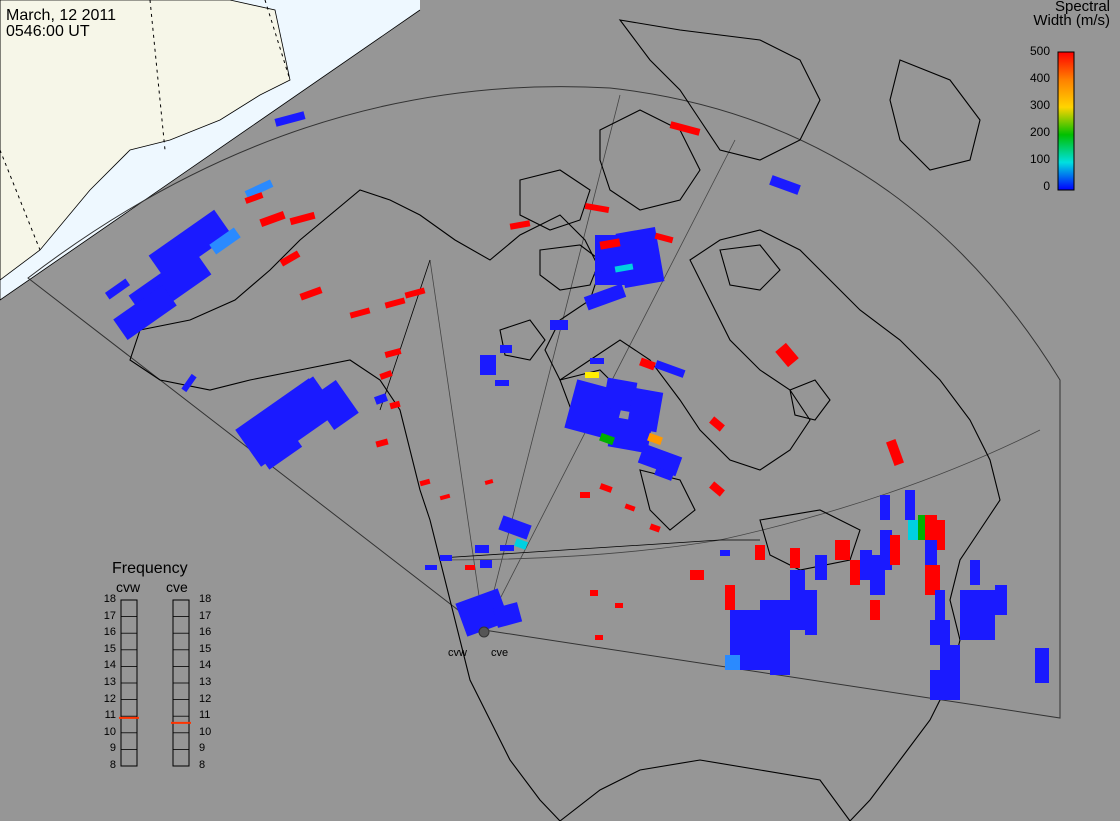 The height and width of the screenshot is (821, 1120). What do you see at coordinates (109, 665) in the screenshot?
I see `frequency-tick-label: 14` at bounding box center [109, 665].